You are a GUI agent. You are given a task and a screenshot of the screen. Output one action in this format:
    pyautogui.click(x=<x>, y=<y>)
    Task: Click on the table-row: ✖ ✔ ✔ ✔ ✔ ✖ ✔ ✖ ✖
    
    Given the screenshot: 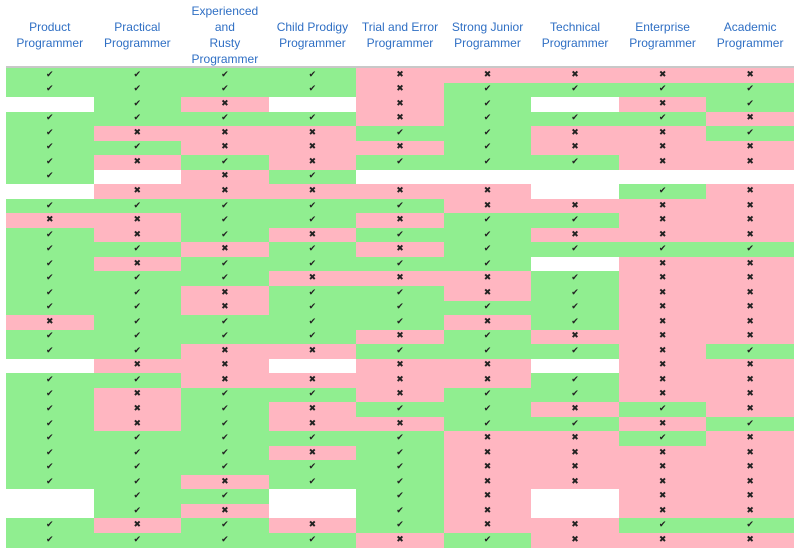 What is the action you would take?
    pyautogui.click(x=400, y=322)
    